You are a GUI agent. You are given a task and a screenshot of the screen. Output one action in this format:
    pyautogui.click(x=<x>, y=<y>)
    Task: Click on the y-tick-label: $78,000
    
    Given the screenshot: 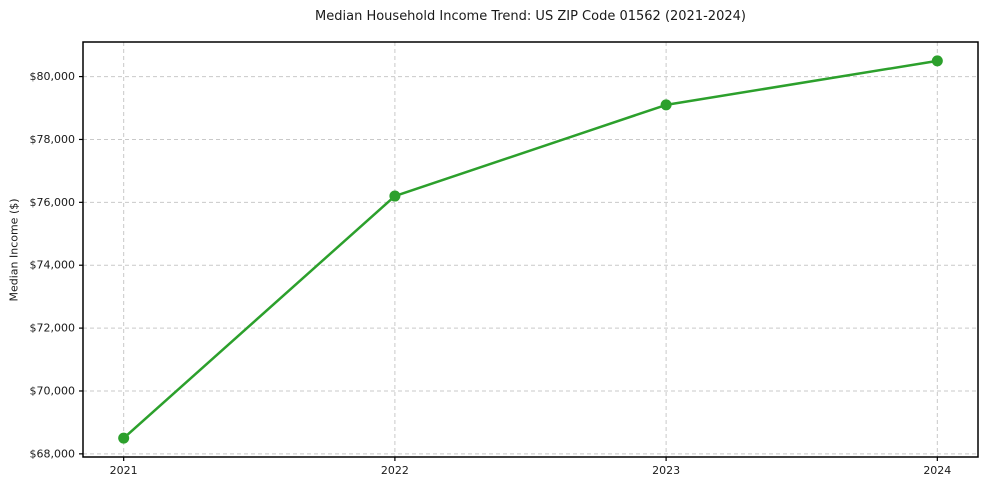 What is the action you would take?
    pyautogui.click(x=53, y=139)
    